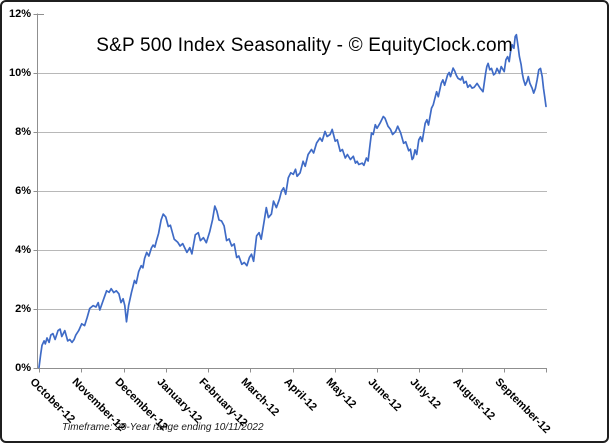  I want to click on y-axis-tick-label: 0%, so click(23, 367).